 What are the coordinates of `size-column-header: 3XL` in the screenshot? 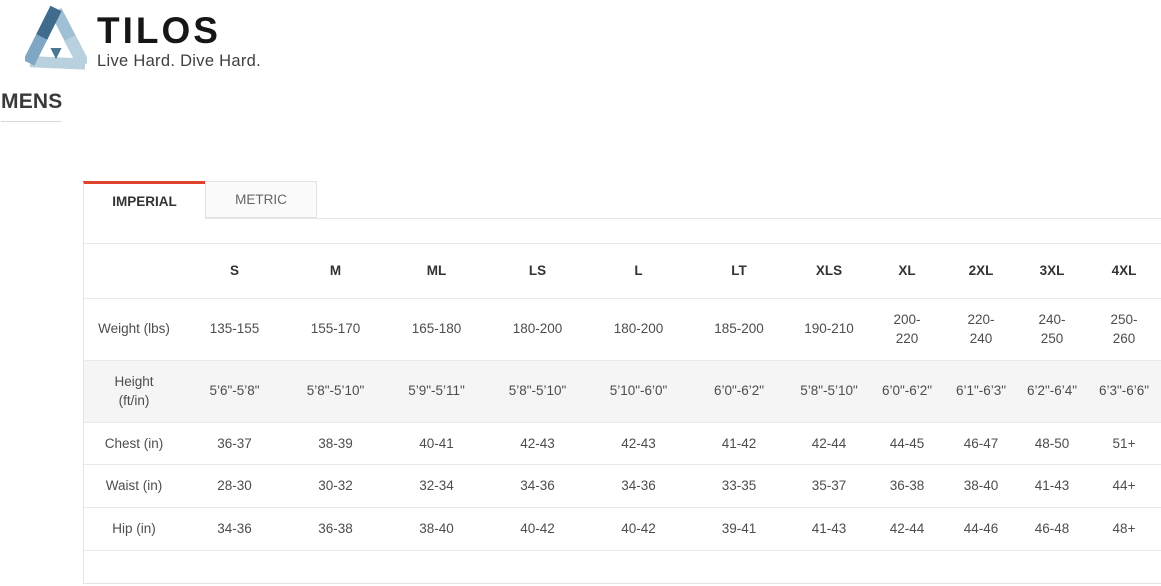 It's located at (1052, 270).